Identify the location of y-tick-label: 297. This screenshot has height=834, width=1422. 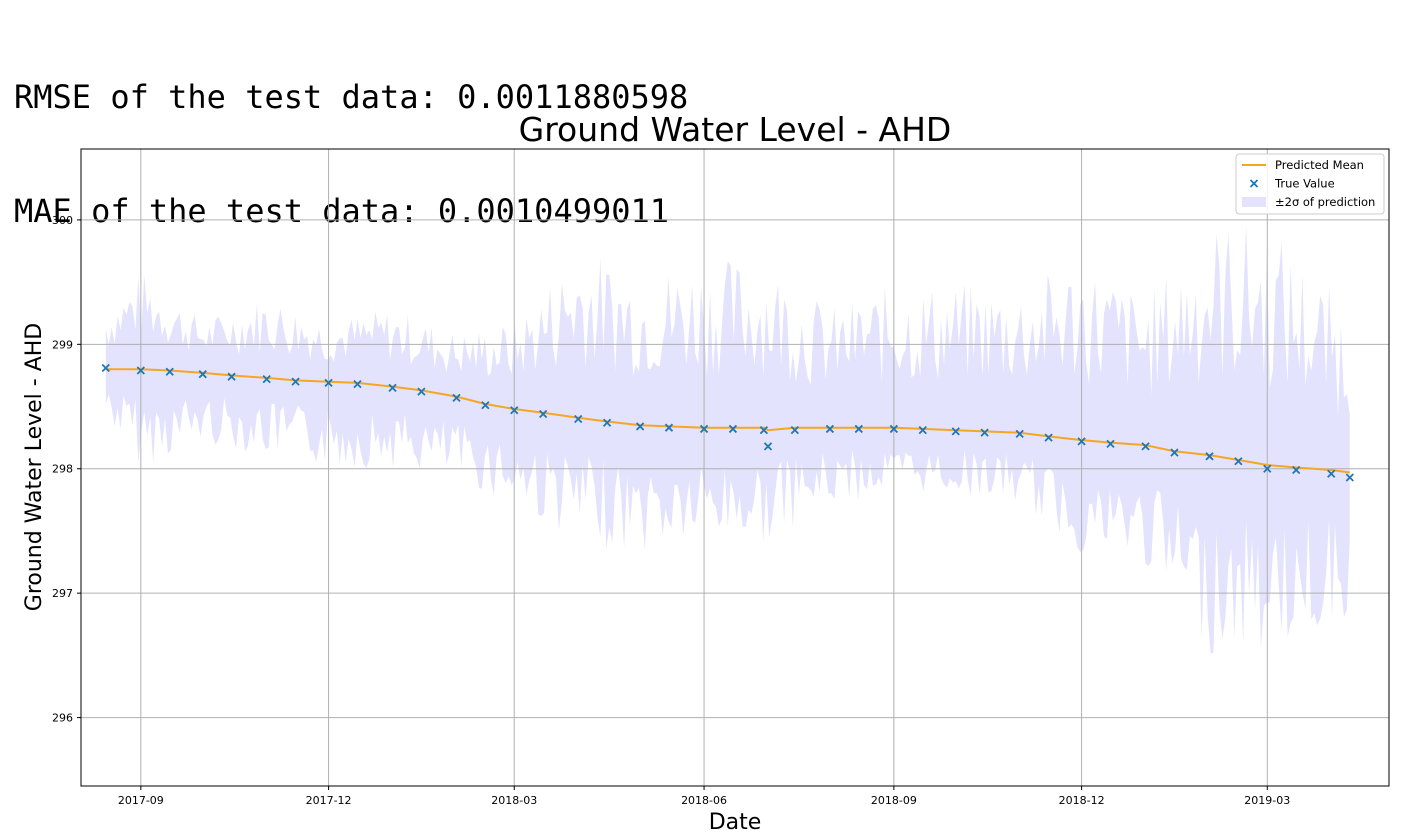
(62, 593).